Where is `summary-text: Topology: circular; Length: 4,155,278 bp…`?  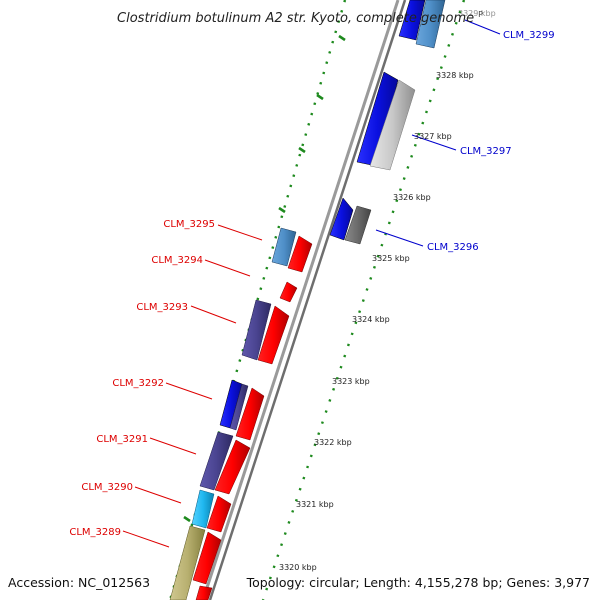
summary-text: Topology: circular; Length: 4,155,278 bp… is located at coordinates (418, 582).